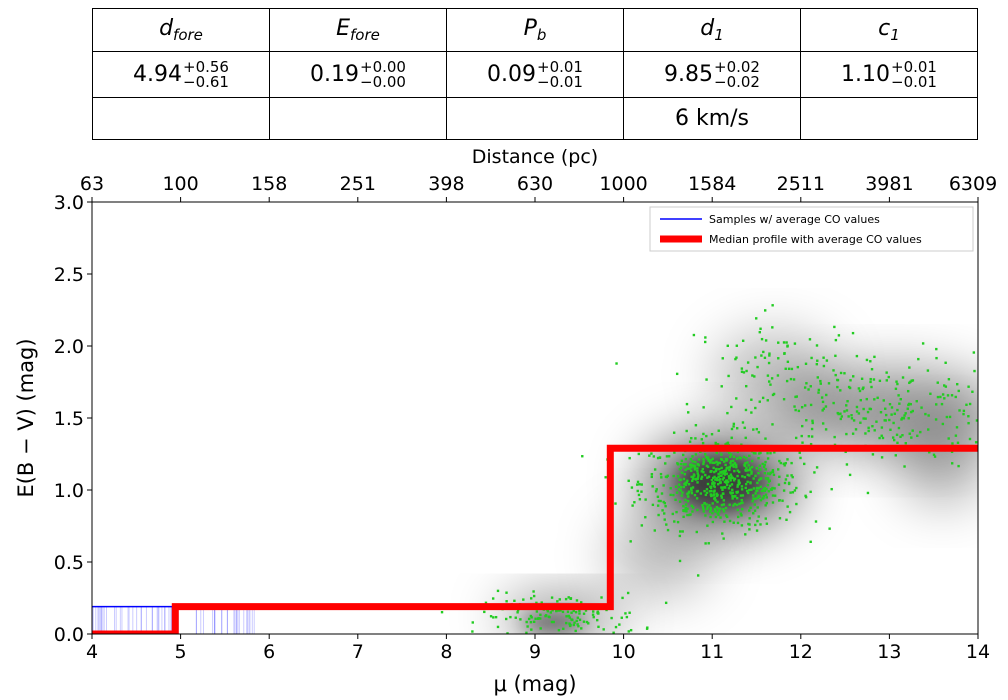  I want to click on x-tick-label: 12, so click(801, 652).